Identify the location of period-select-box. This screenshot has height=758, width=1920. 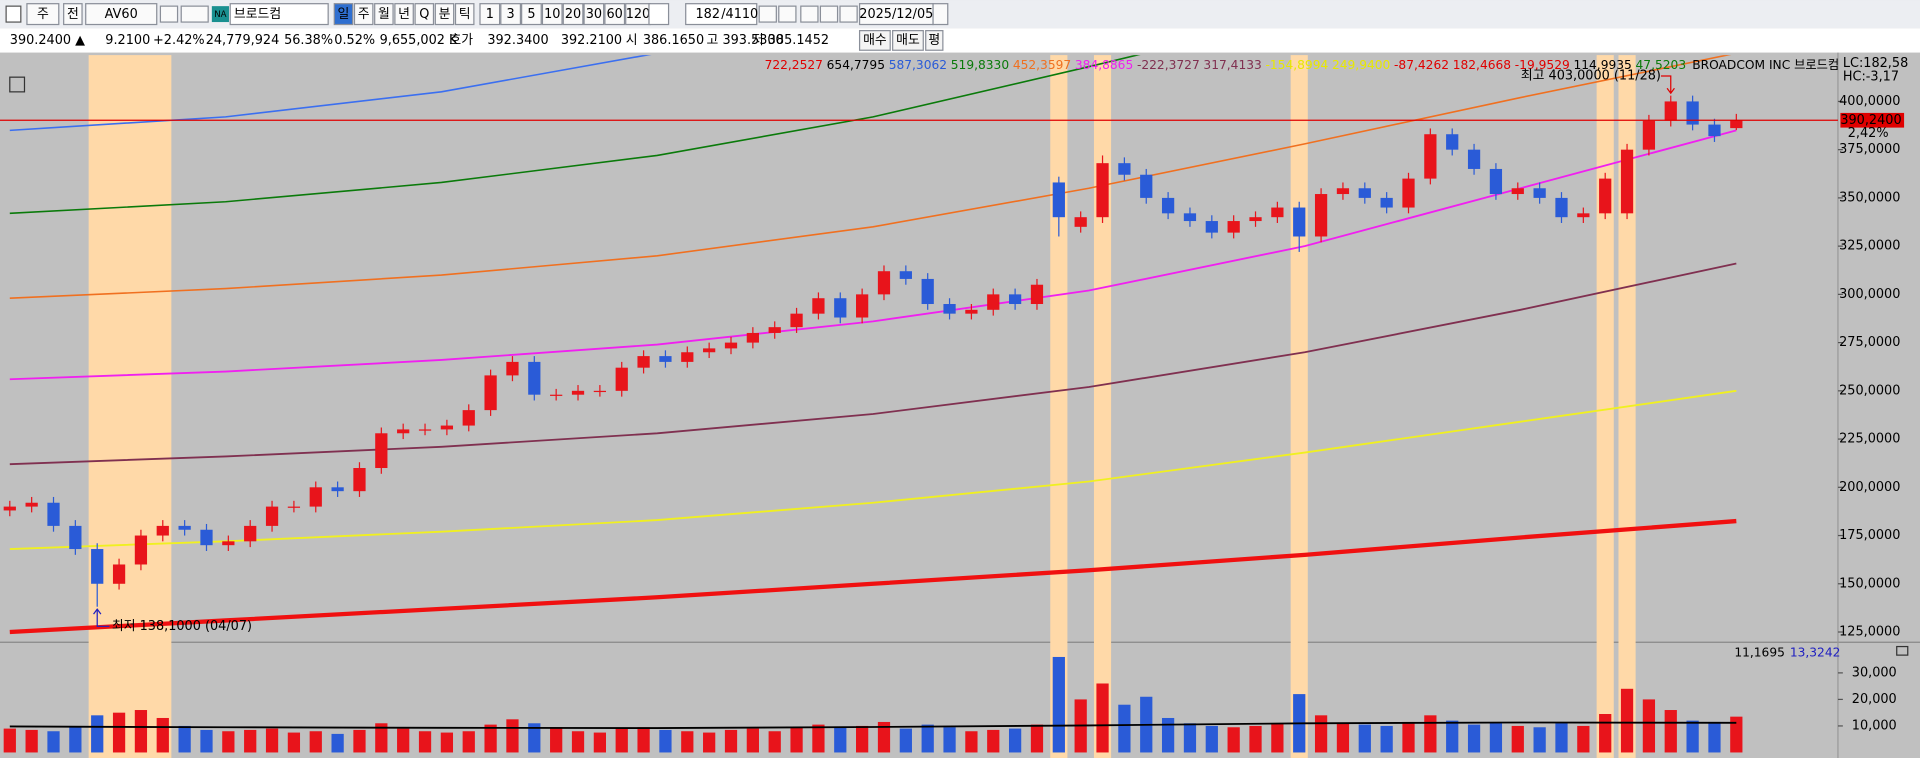
(43, 14).